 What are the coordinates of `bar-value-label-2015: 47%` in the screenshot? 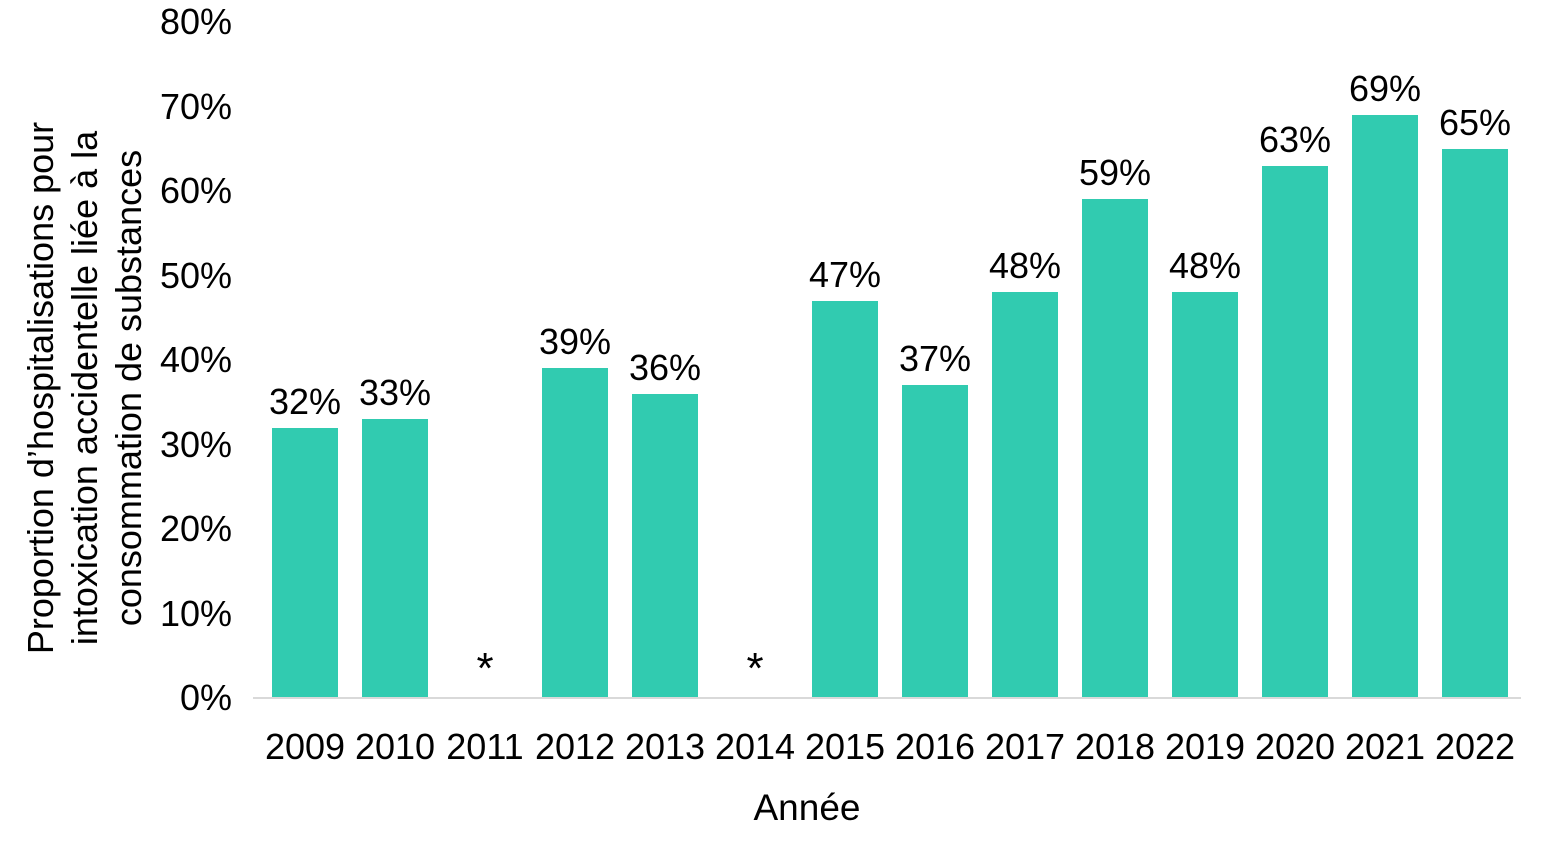 It's located at (845, 274).